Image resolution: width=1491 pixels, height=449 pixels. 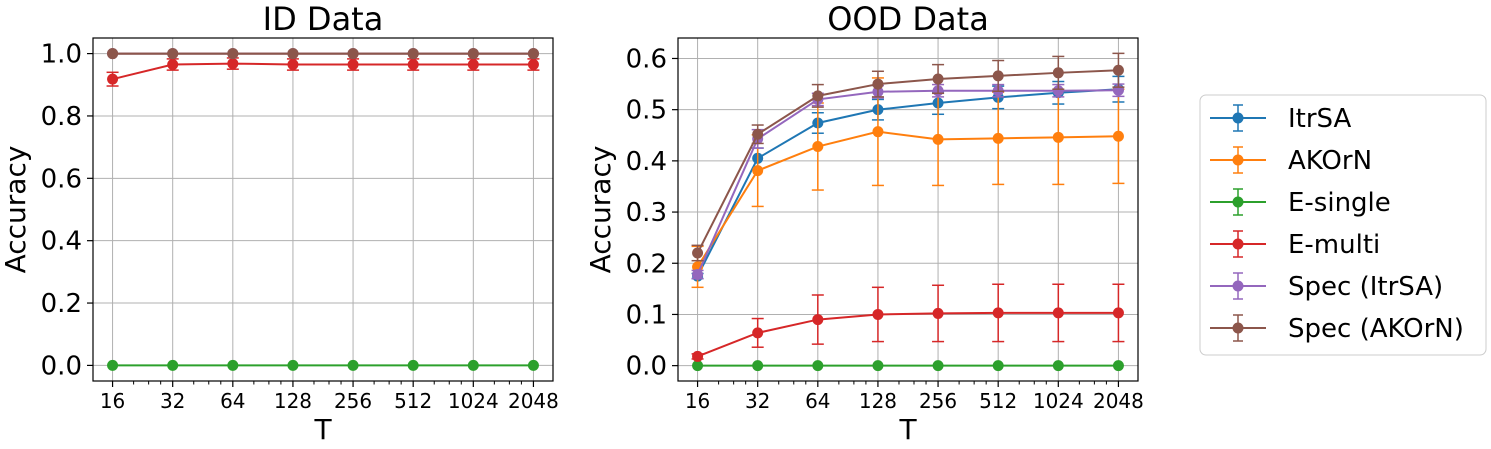 What do you see at coordinates (323, 54) in the screenshot?
I see `series-spec-akorn` at bounding box center [323, 54].